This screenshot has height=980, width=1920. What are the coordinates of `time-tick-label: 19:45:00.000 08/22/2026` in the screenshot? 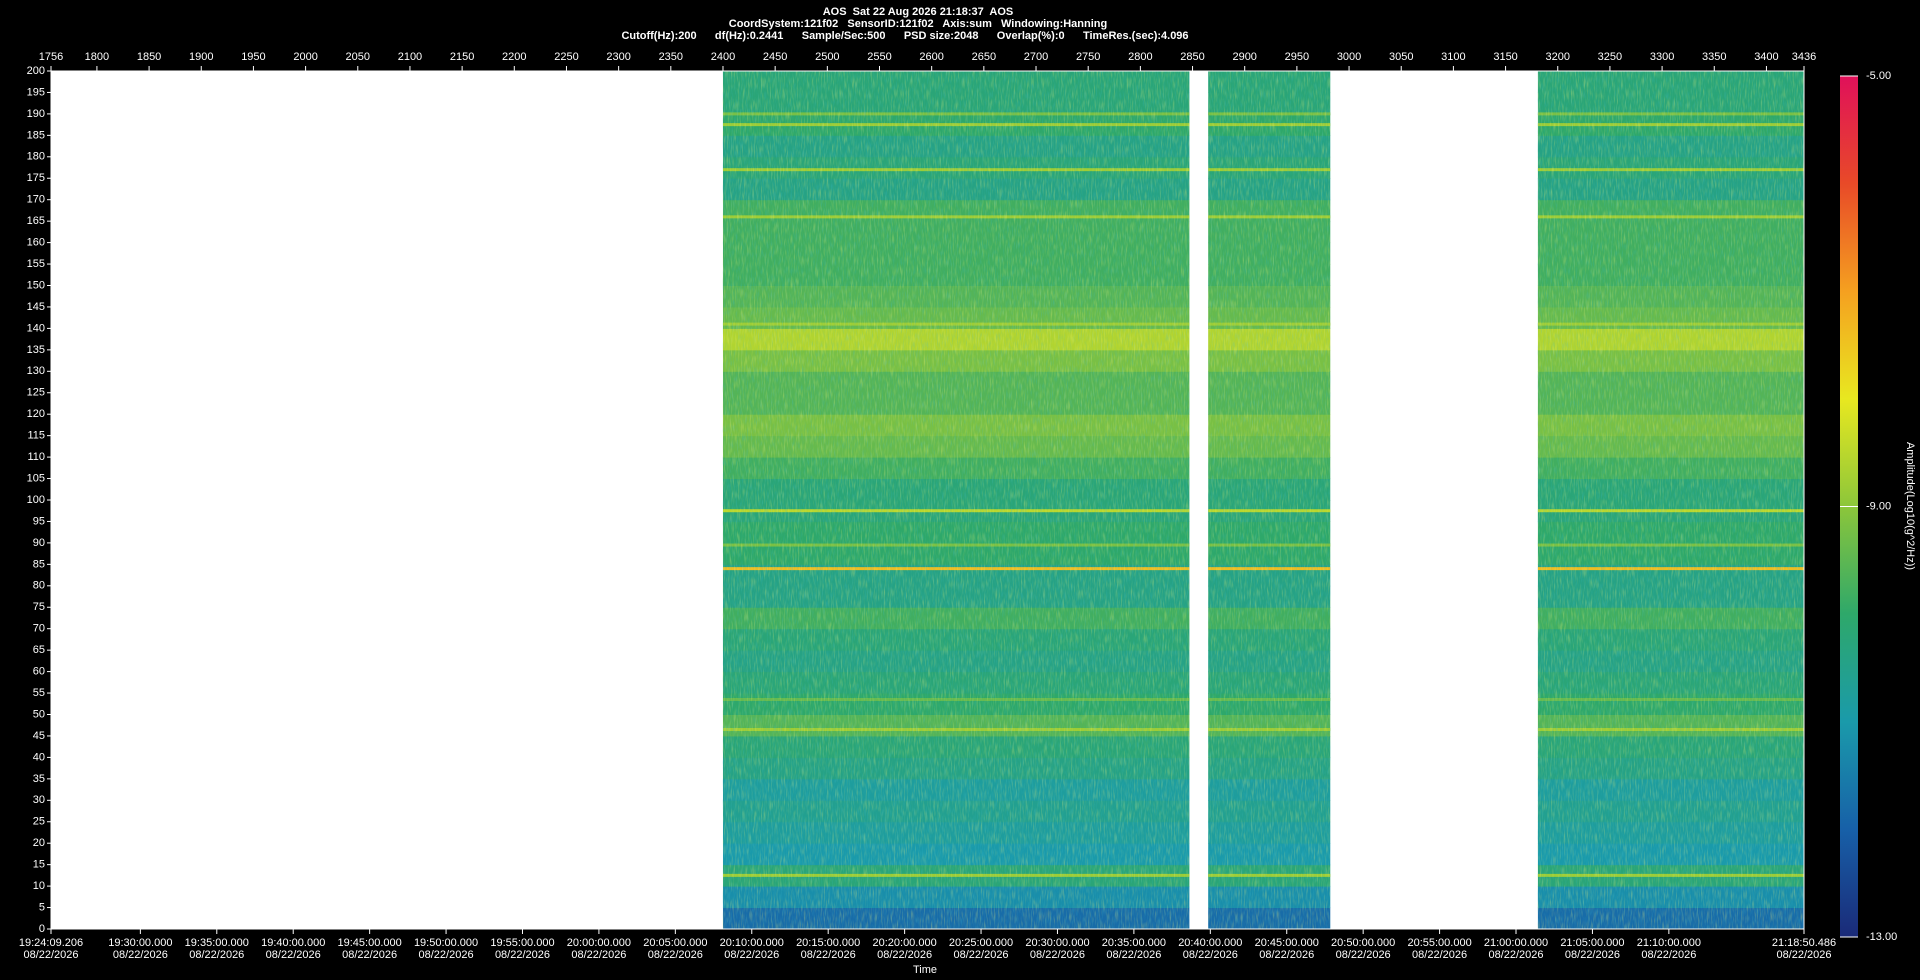 It's located at (370, 949).